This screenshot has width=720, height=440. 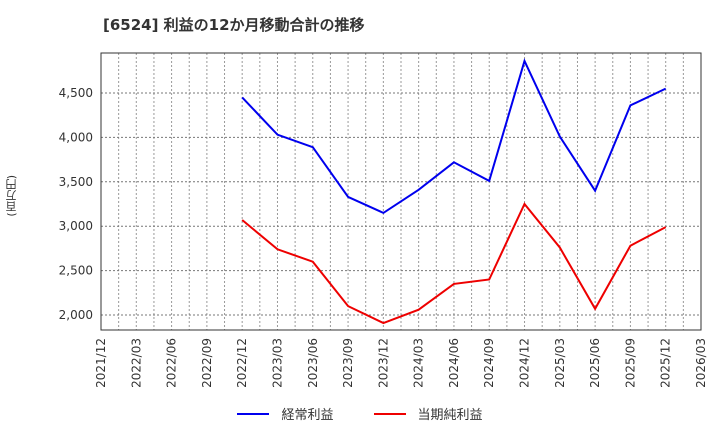 What do you see at coordinates (595, 363) in the screenshot?
I see `x-tick-label: 2025/06` at bounding box center [595, 363].